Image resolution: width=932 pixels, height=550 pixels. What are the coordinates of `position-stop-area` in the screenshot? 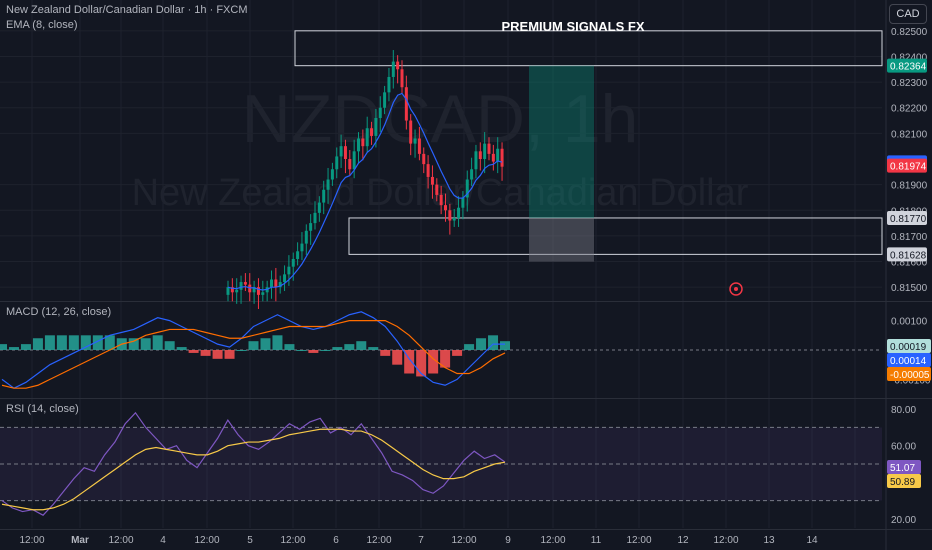 It's located at (561, 239).